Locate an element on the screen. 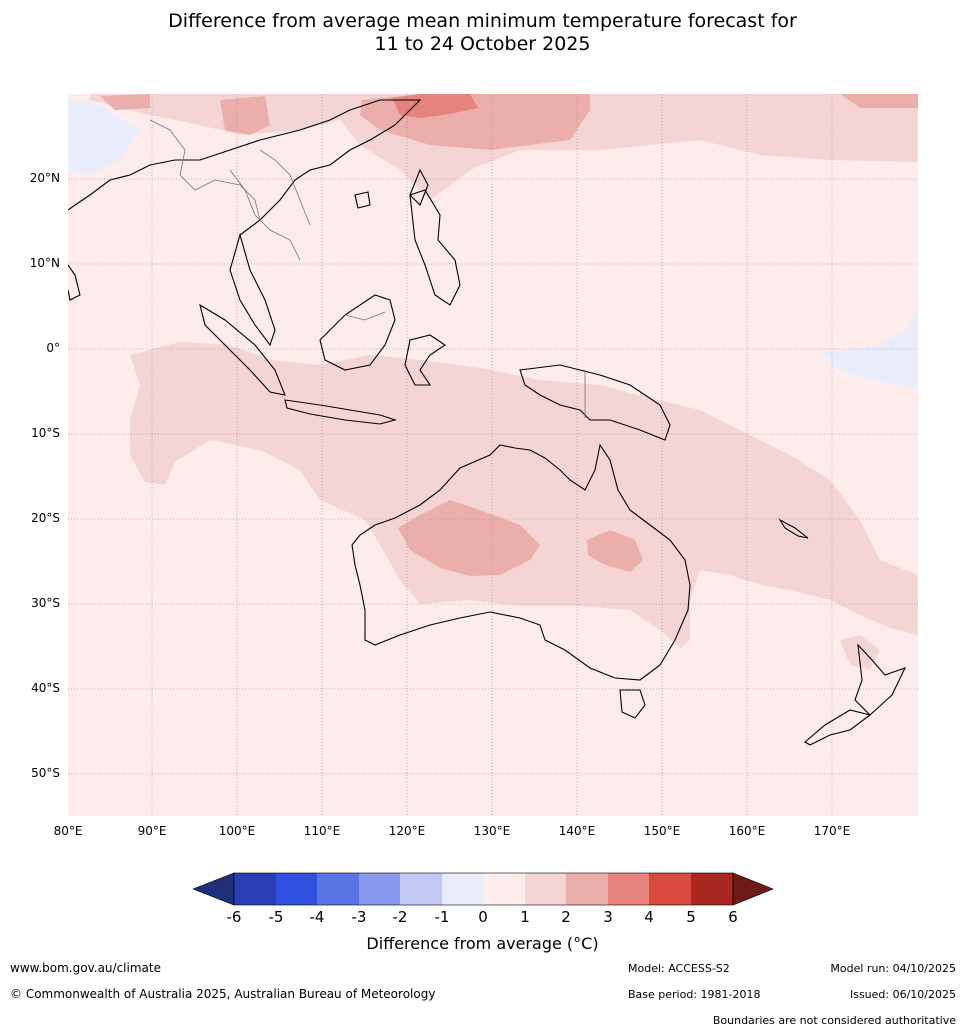  colorbar-tick-5: 5 is located at coordinates (691, 917).